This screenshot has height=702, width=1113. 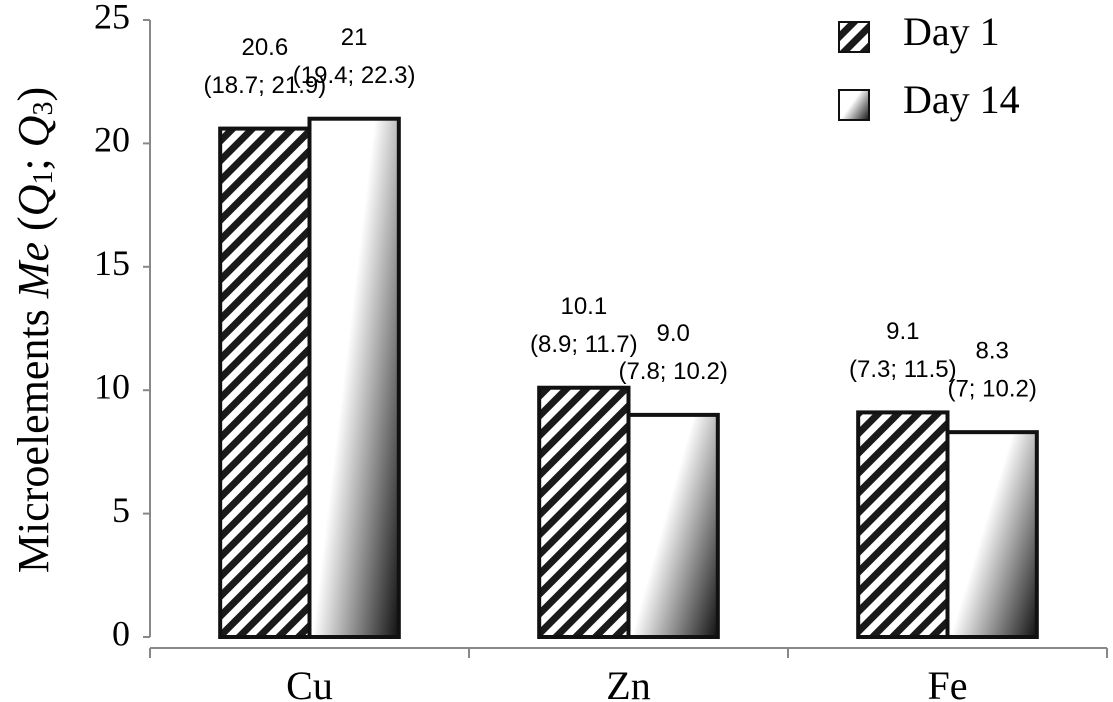 What do you see at coordinates (628, 682) in the screenshot?
I see `x-tick-label: Zn` at bounding box center [628, 682].